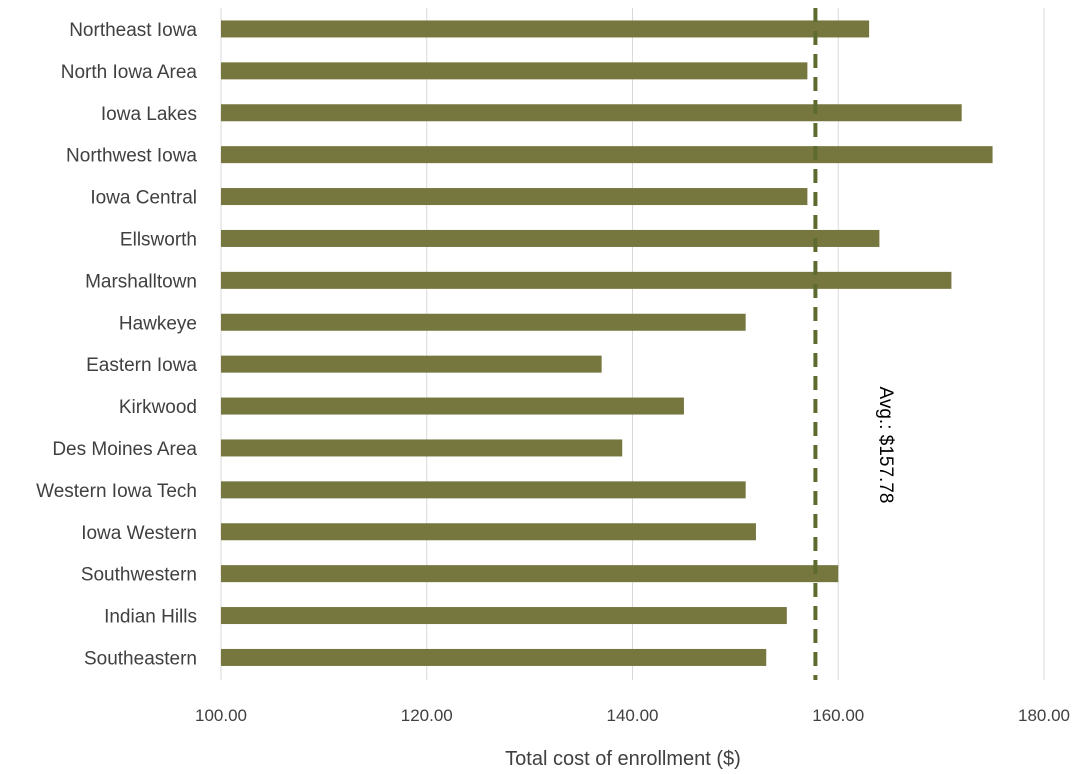 This screenshot has width=1084, height=774. Describe the element at coordinates (116, 491) in the screenshot. I see `category-label: Western Iowa Tech` at that location.